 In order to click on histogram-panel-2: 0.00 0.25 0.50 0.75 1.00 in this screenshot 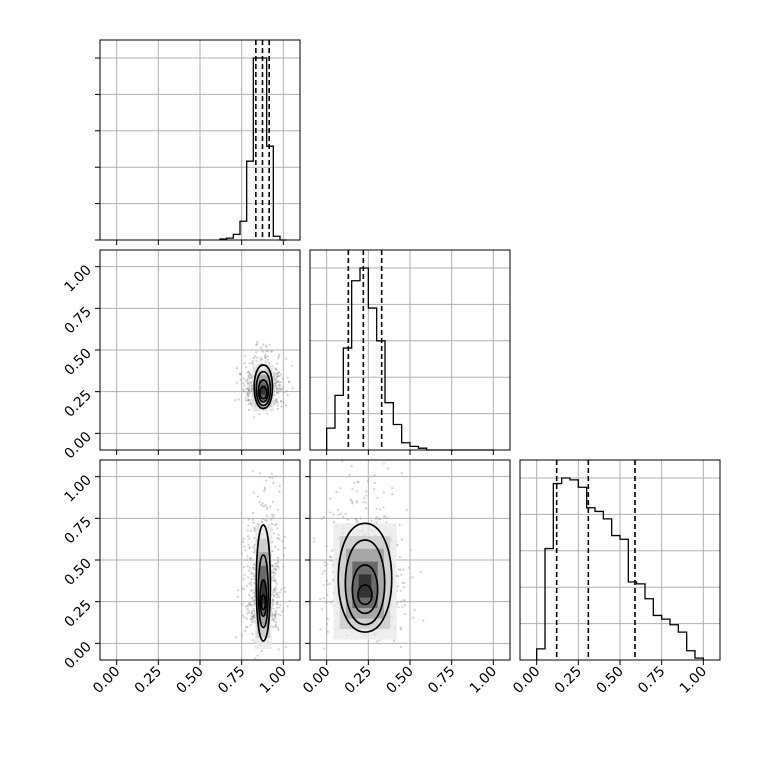, I will do `click(615, 578)`.